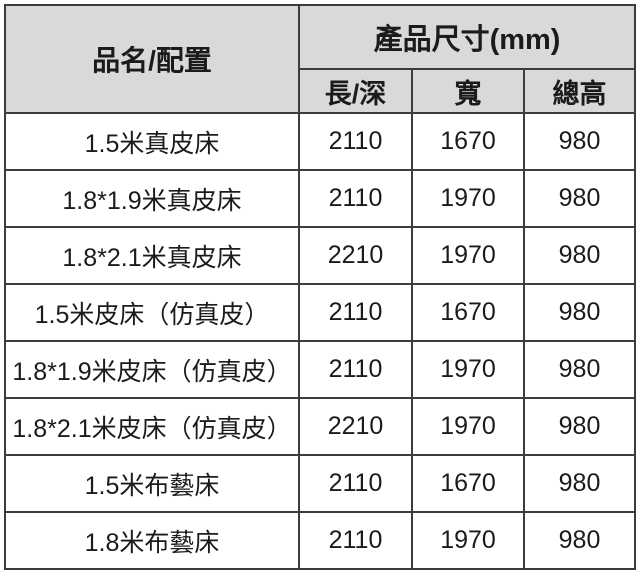 This screenshot has width=640, height=570. I want to click on product-name-cell: 1.5米皮床（仿真皮）, so click(152, 312).